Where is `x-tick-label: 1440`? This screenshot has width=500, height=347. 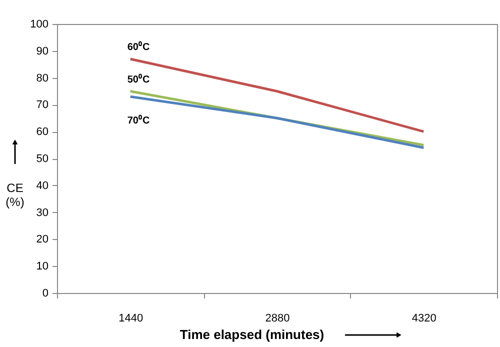 x-tick-label: 1440 is located at coordinates (131, 318).